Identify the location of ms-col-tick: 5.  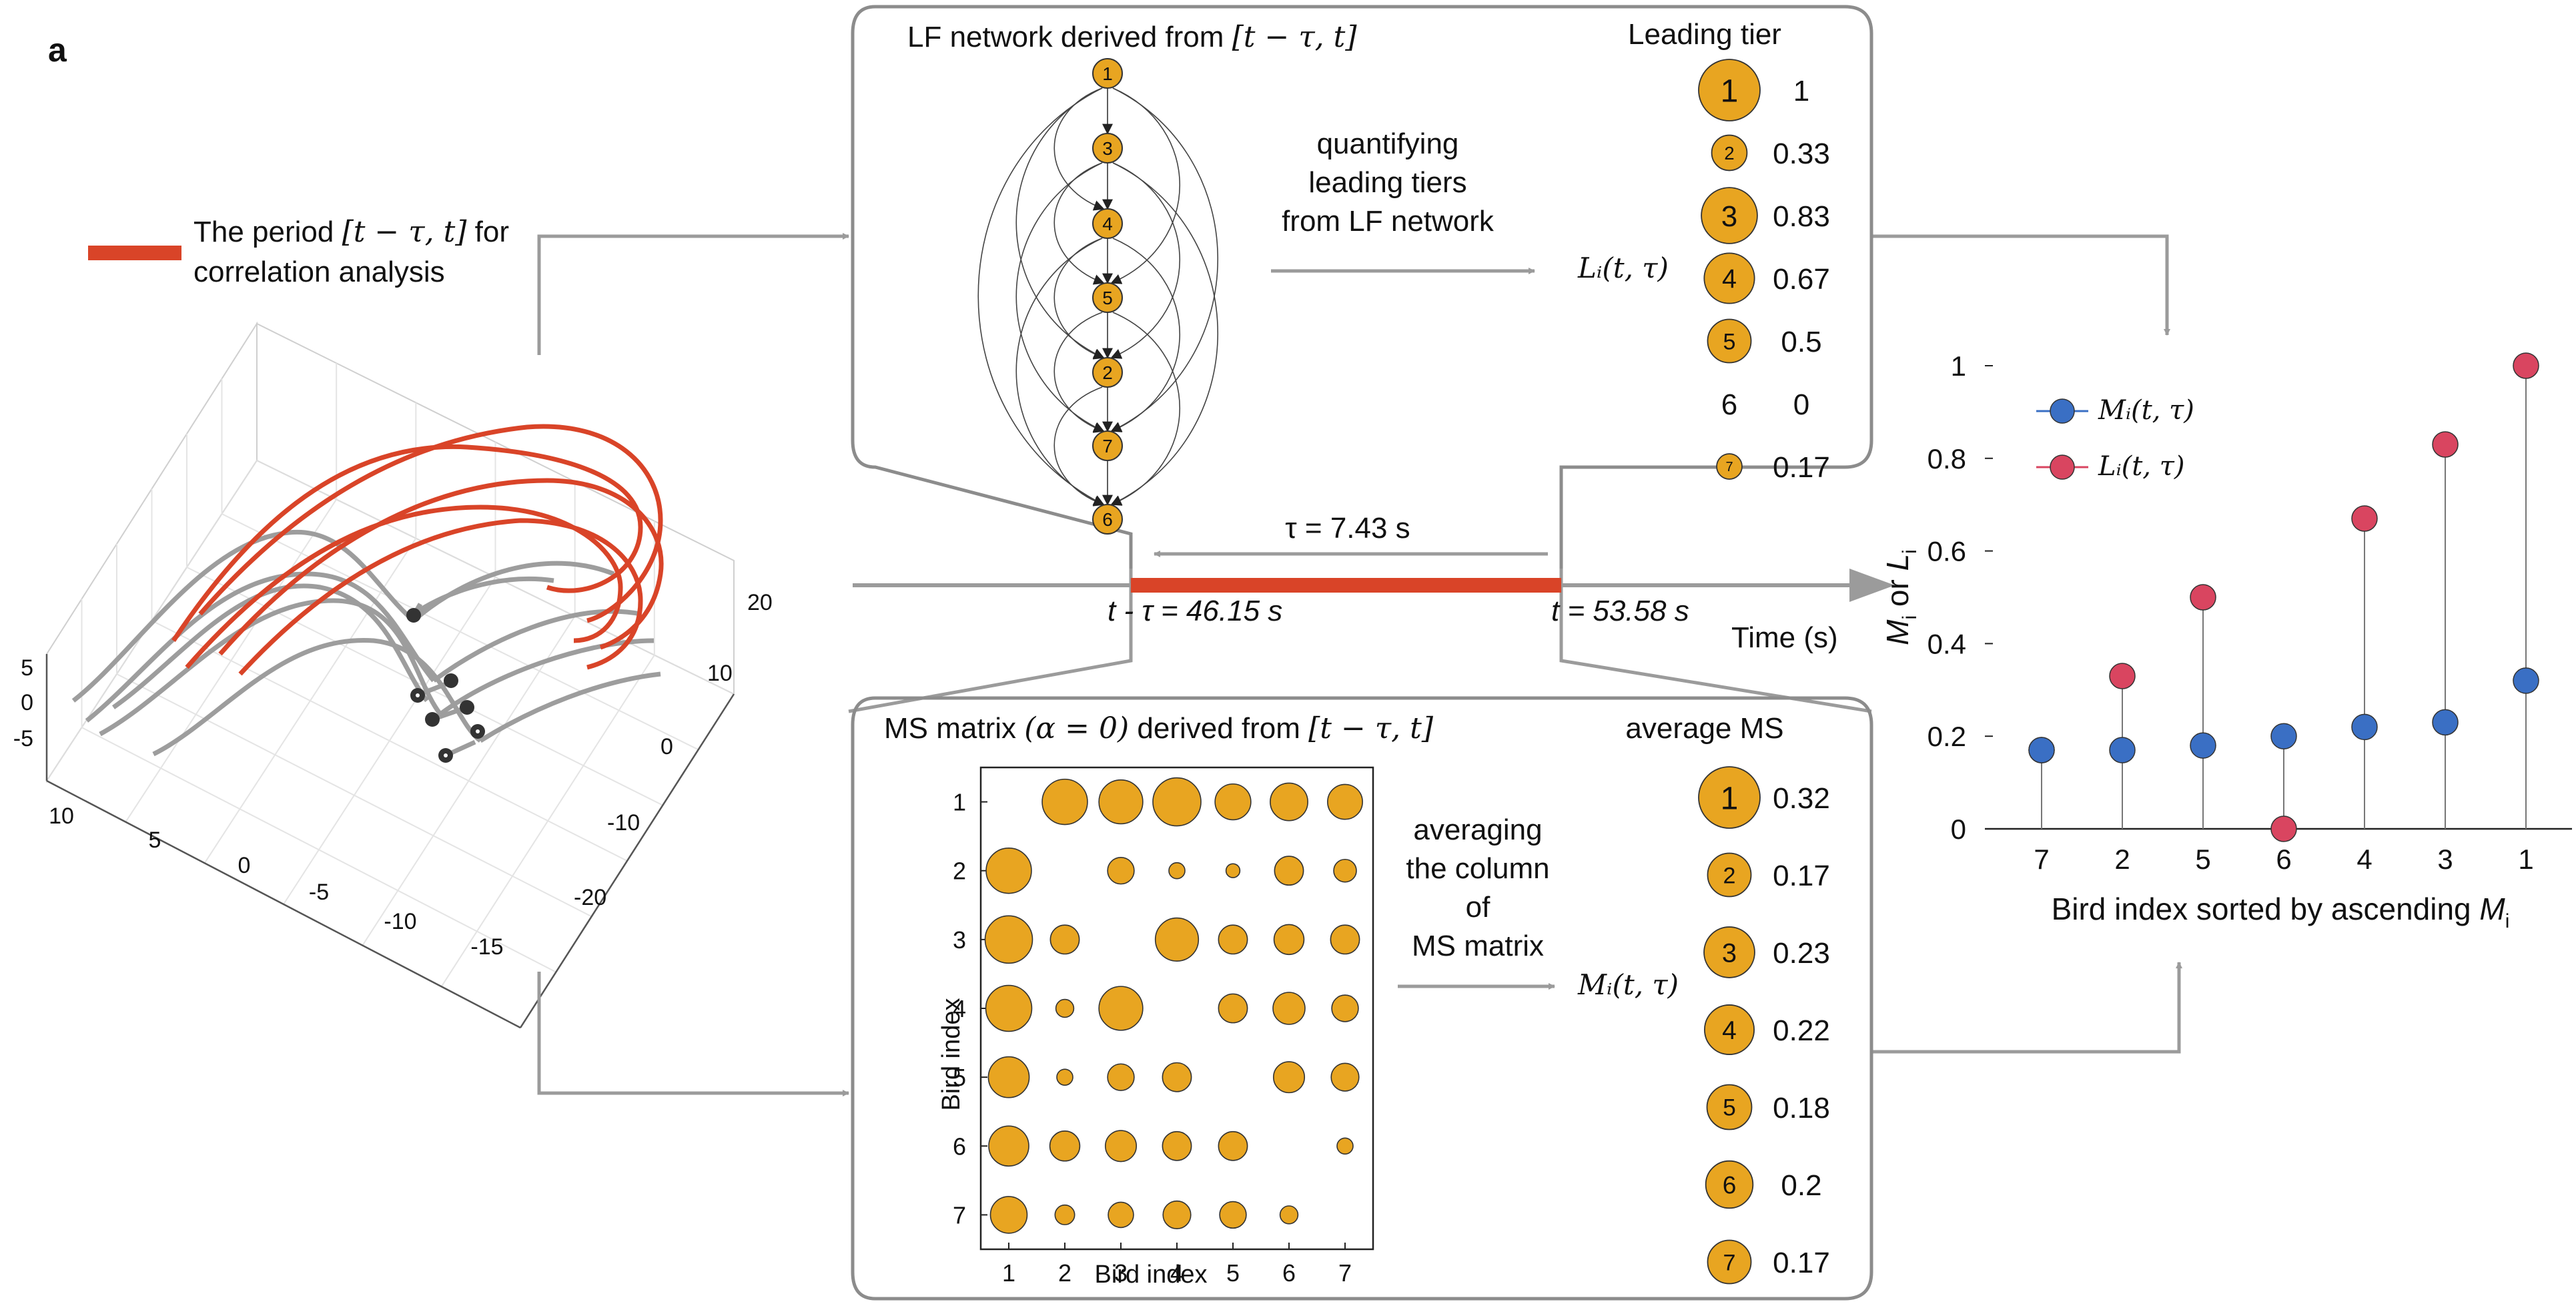
(1233, 1273).